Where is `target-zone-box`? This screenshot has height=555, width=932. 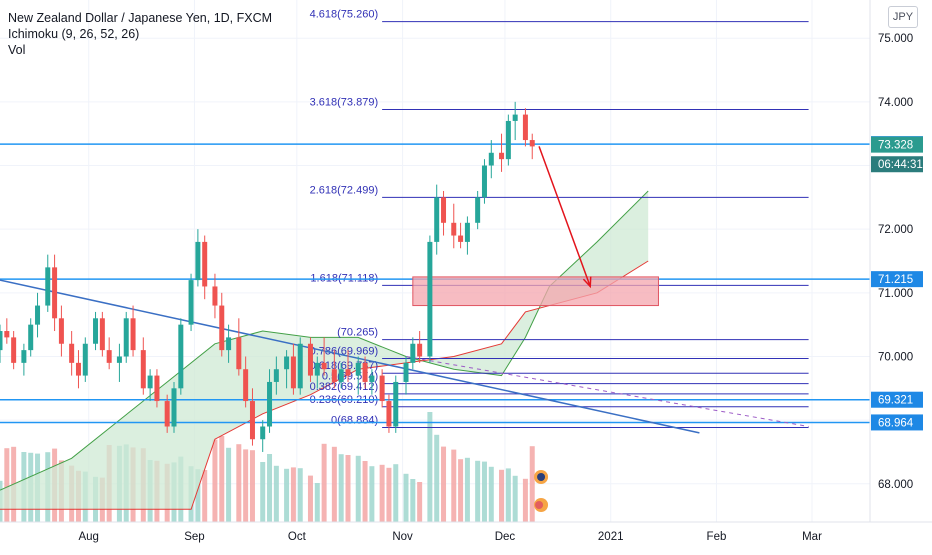 target-zone-box is located at coordinates (535, 291).